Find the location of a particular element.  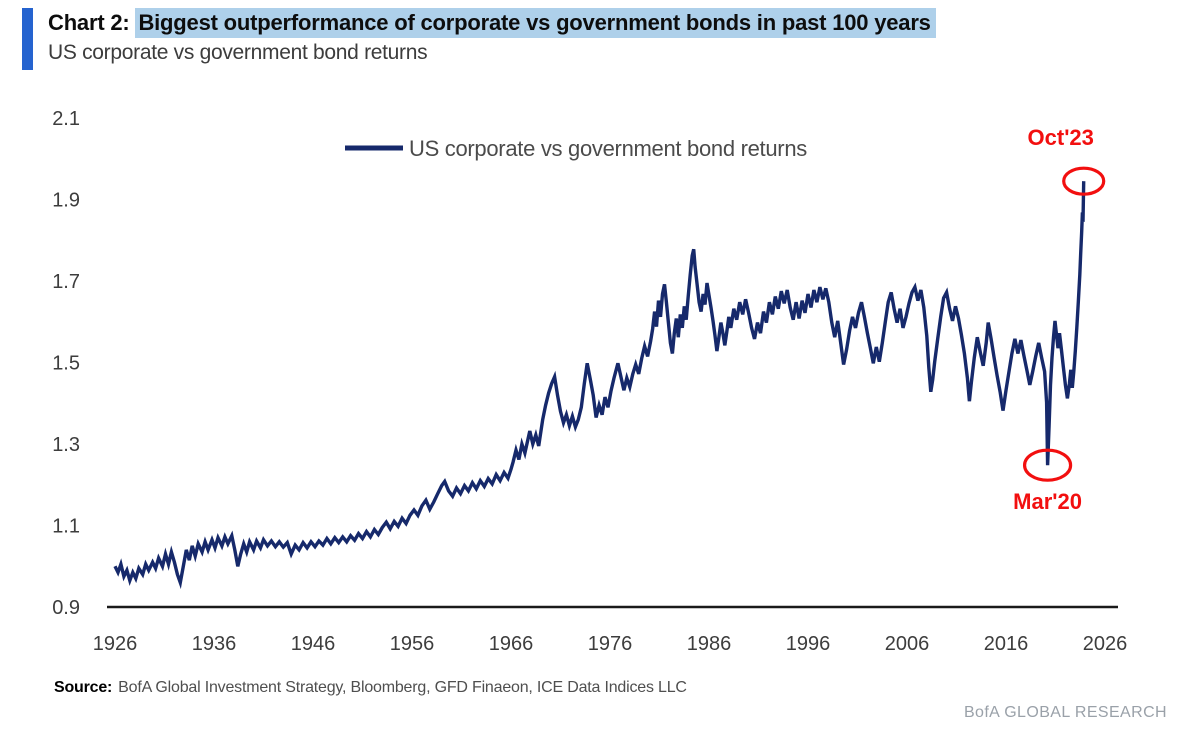

x-axis-tick-label: 1926 is located at coordinates (115, 644).